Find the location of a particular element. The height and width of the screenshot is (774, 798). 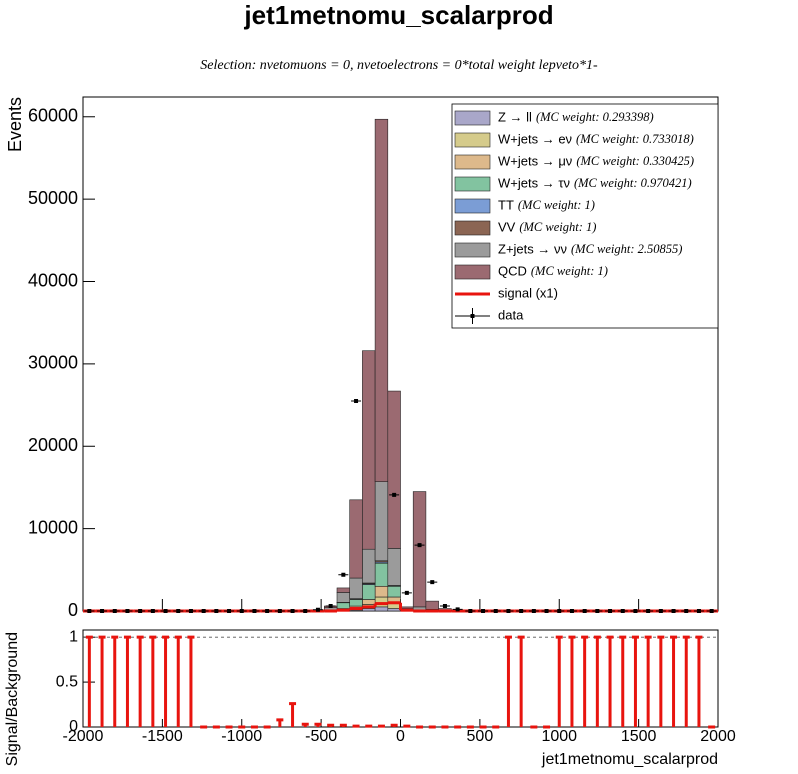

x-tick-label: 1000 is located at coordinates (559, 736).